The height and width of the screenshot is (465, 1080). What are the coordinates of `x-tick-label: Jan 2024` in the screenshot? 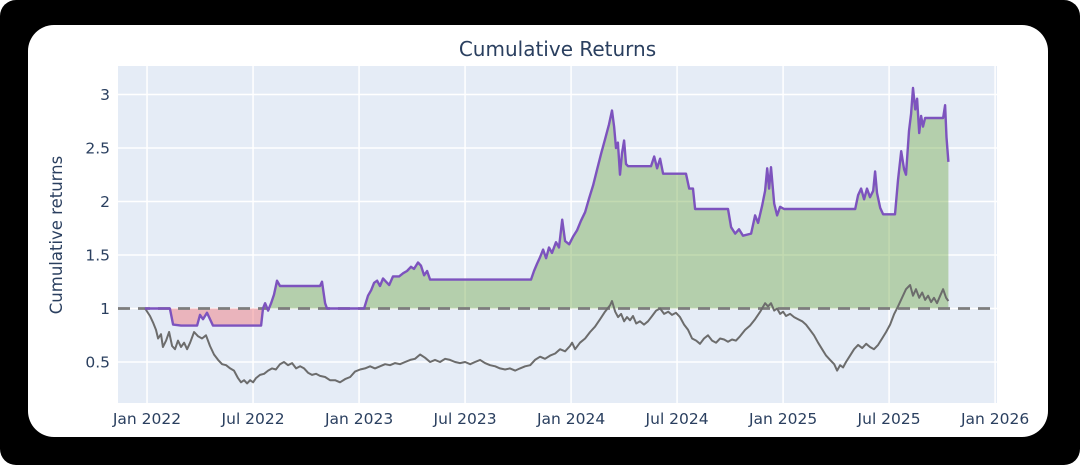 It's located at (570, 419).